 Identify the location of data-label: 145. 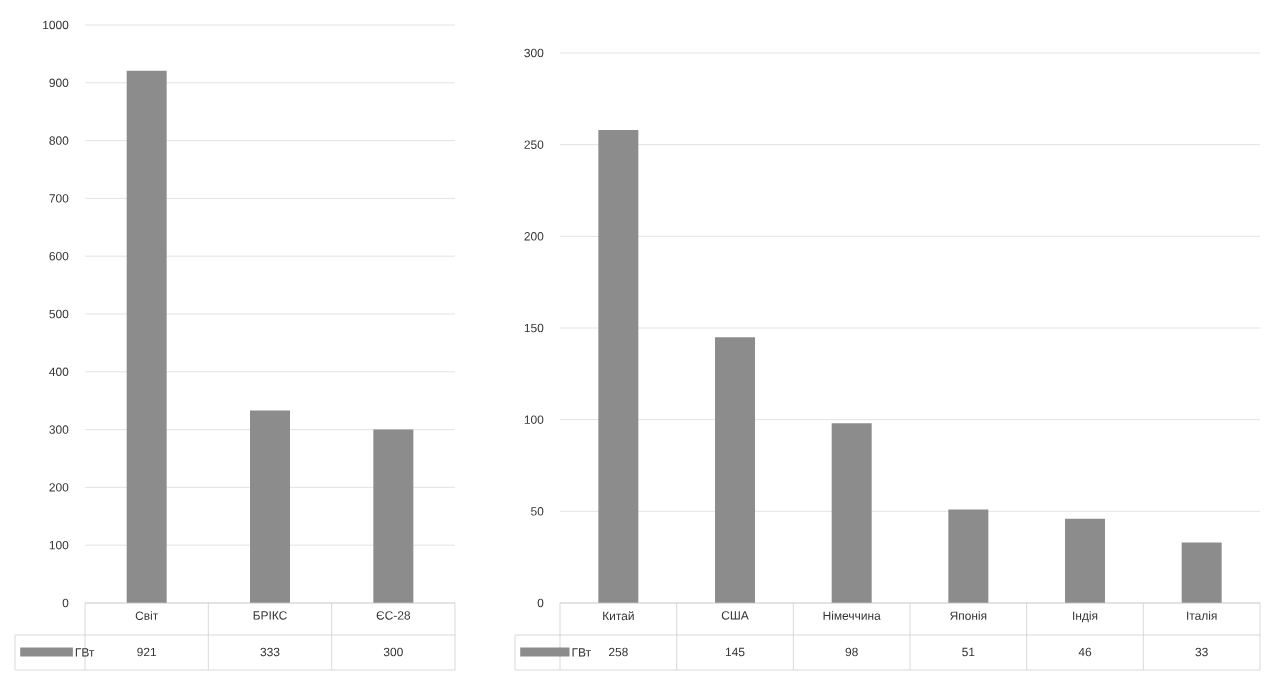
(735, 652).